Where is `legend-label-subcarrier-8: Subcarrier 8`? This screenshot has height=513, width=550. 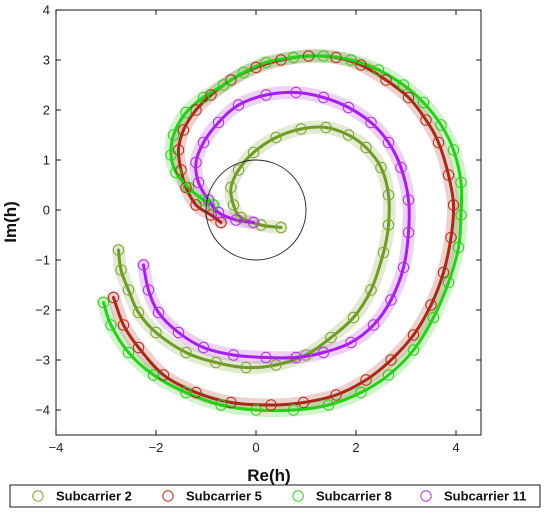 legend-label-subcarrier-8: Subcarrier 8 is located at coordinates (354, 496).